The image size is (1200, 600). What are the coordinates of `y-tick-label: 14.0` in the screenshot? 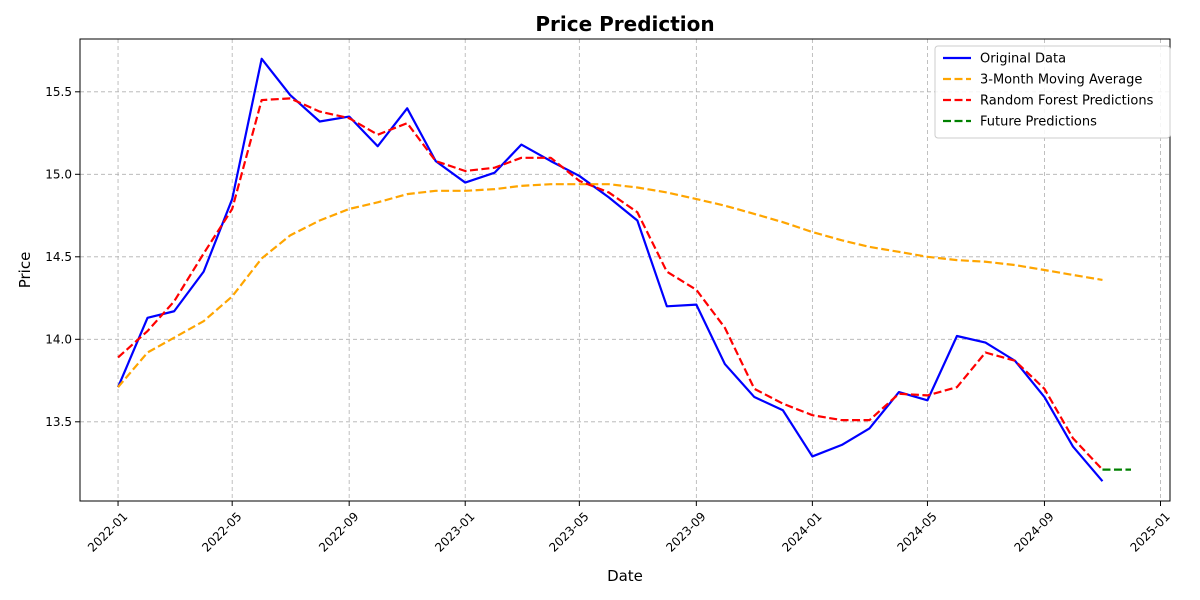 It's located at (58, 339).